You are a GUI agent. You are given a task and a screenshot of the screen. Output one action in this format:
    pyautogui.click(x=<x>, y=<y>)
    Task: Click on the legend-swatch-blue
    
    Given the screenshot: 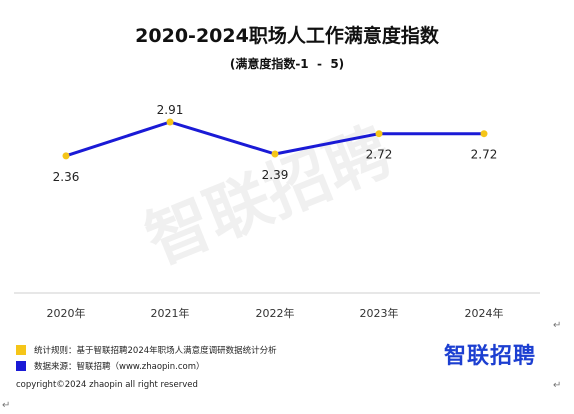 What is the action you would take?
    pyautogui.click(x=21, y=366)
    